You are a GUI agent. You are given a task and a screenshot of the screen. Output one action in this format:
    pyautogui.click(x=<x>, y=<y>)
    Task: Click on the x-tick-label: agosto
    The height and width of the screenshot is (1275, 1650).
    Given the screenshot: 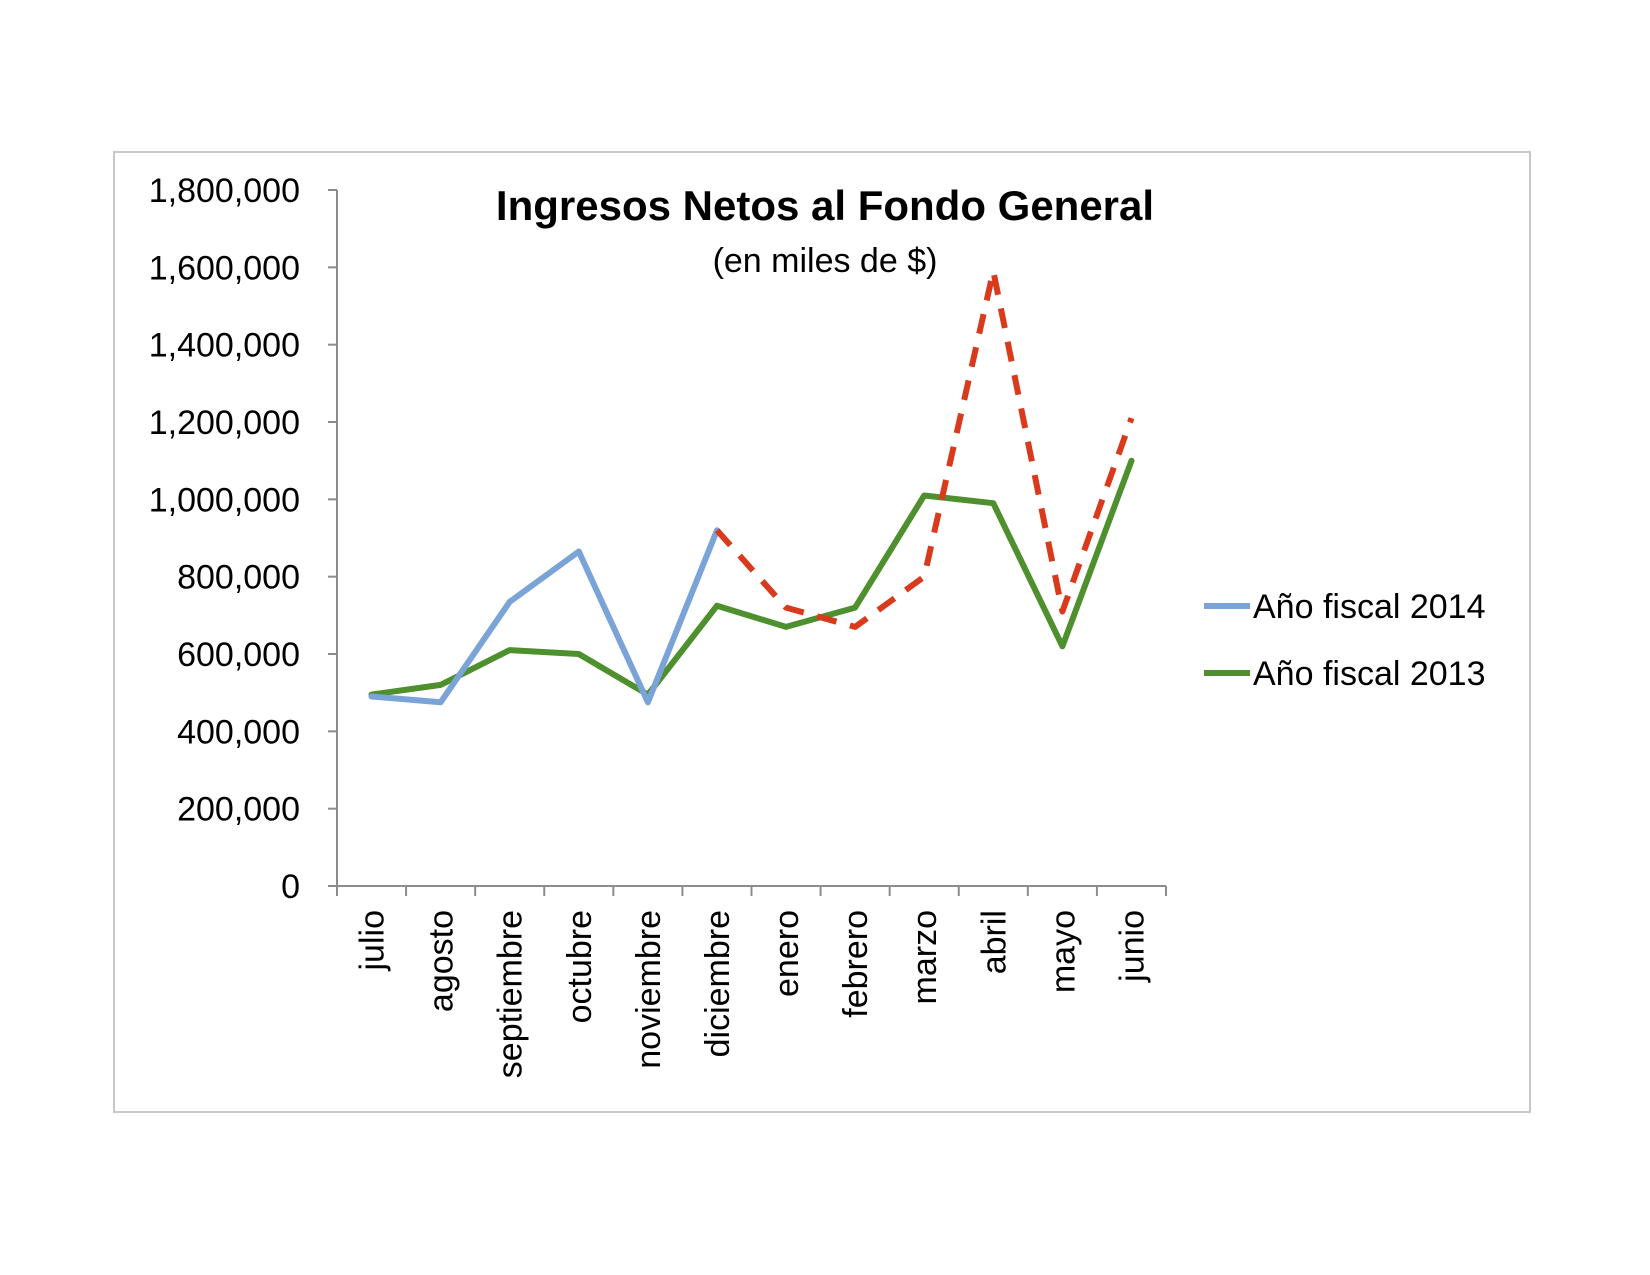 What is the action you would take?
    pyautogui.click(x=442, y=961)
    